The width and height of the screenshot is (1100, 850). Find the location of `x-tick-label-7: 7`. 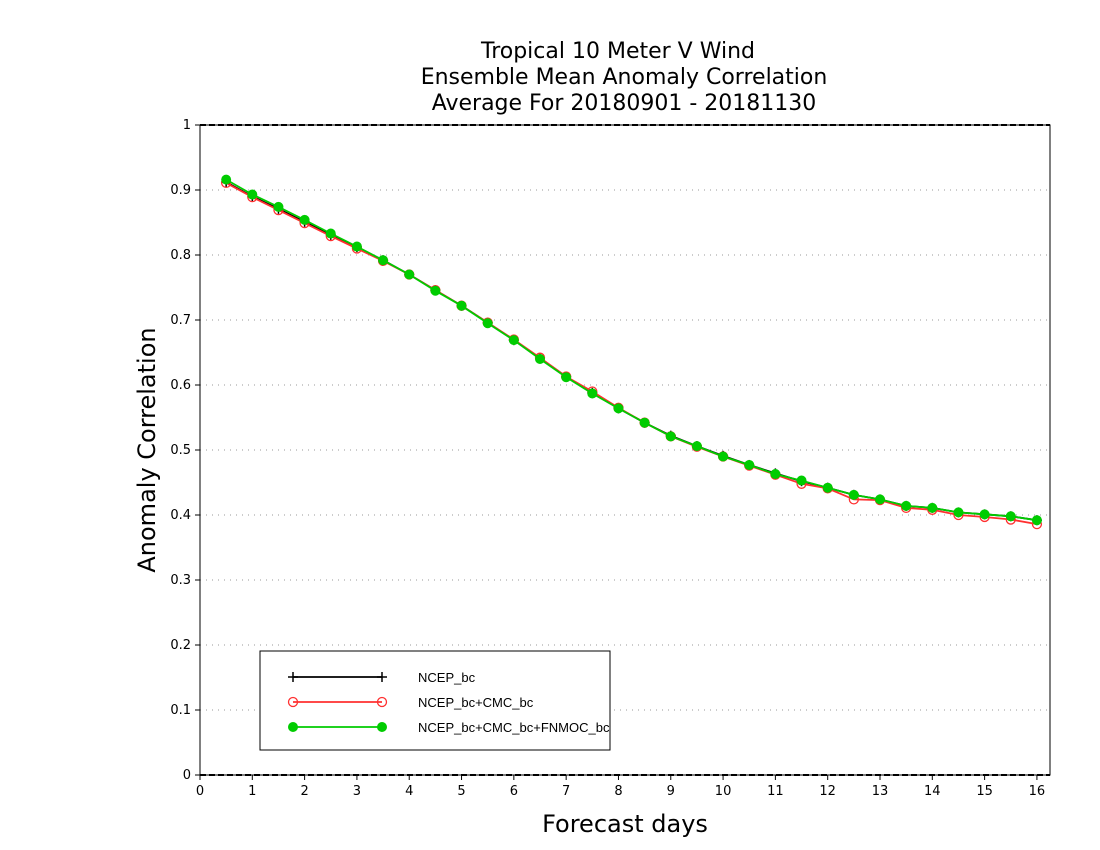

x-tick-label-7: 7 is located at coordinates (566, 791).